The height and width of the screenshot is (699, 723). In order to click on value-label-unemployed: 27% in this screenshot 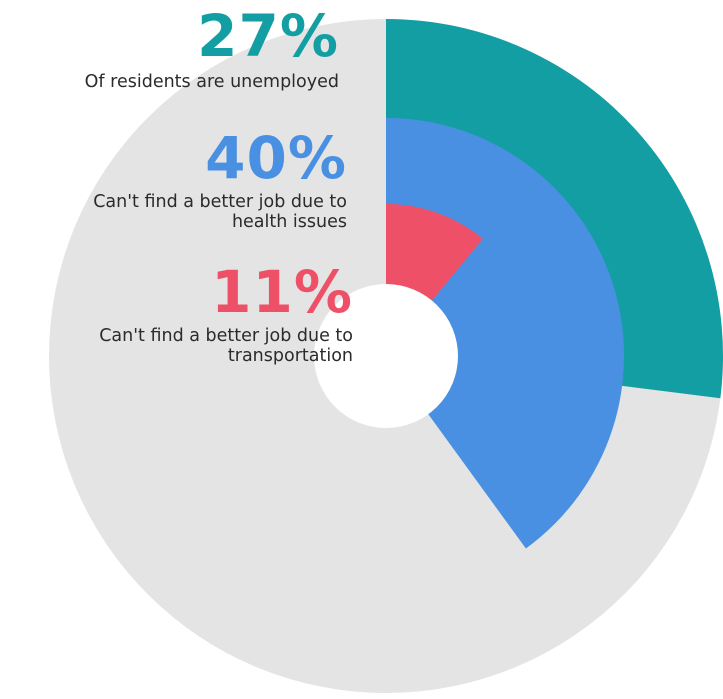, I will do `click(268, 36)`.